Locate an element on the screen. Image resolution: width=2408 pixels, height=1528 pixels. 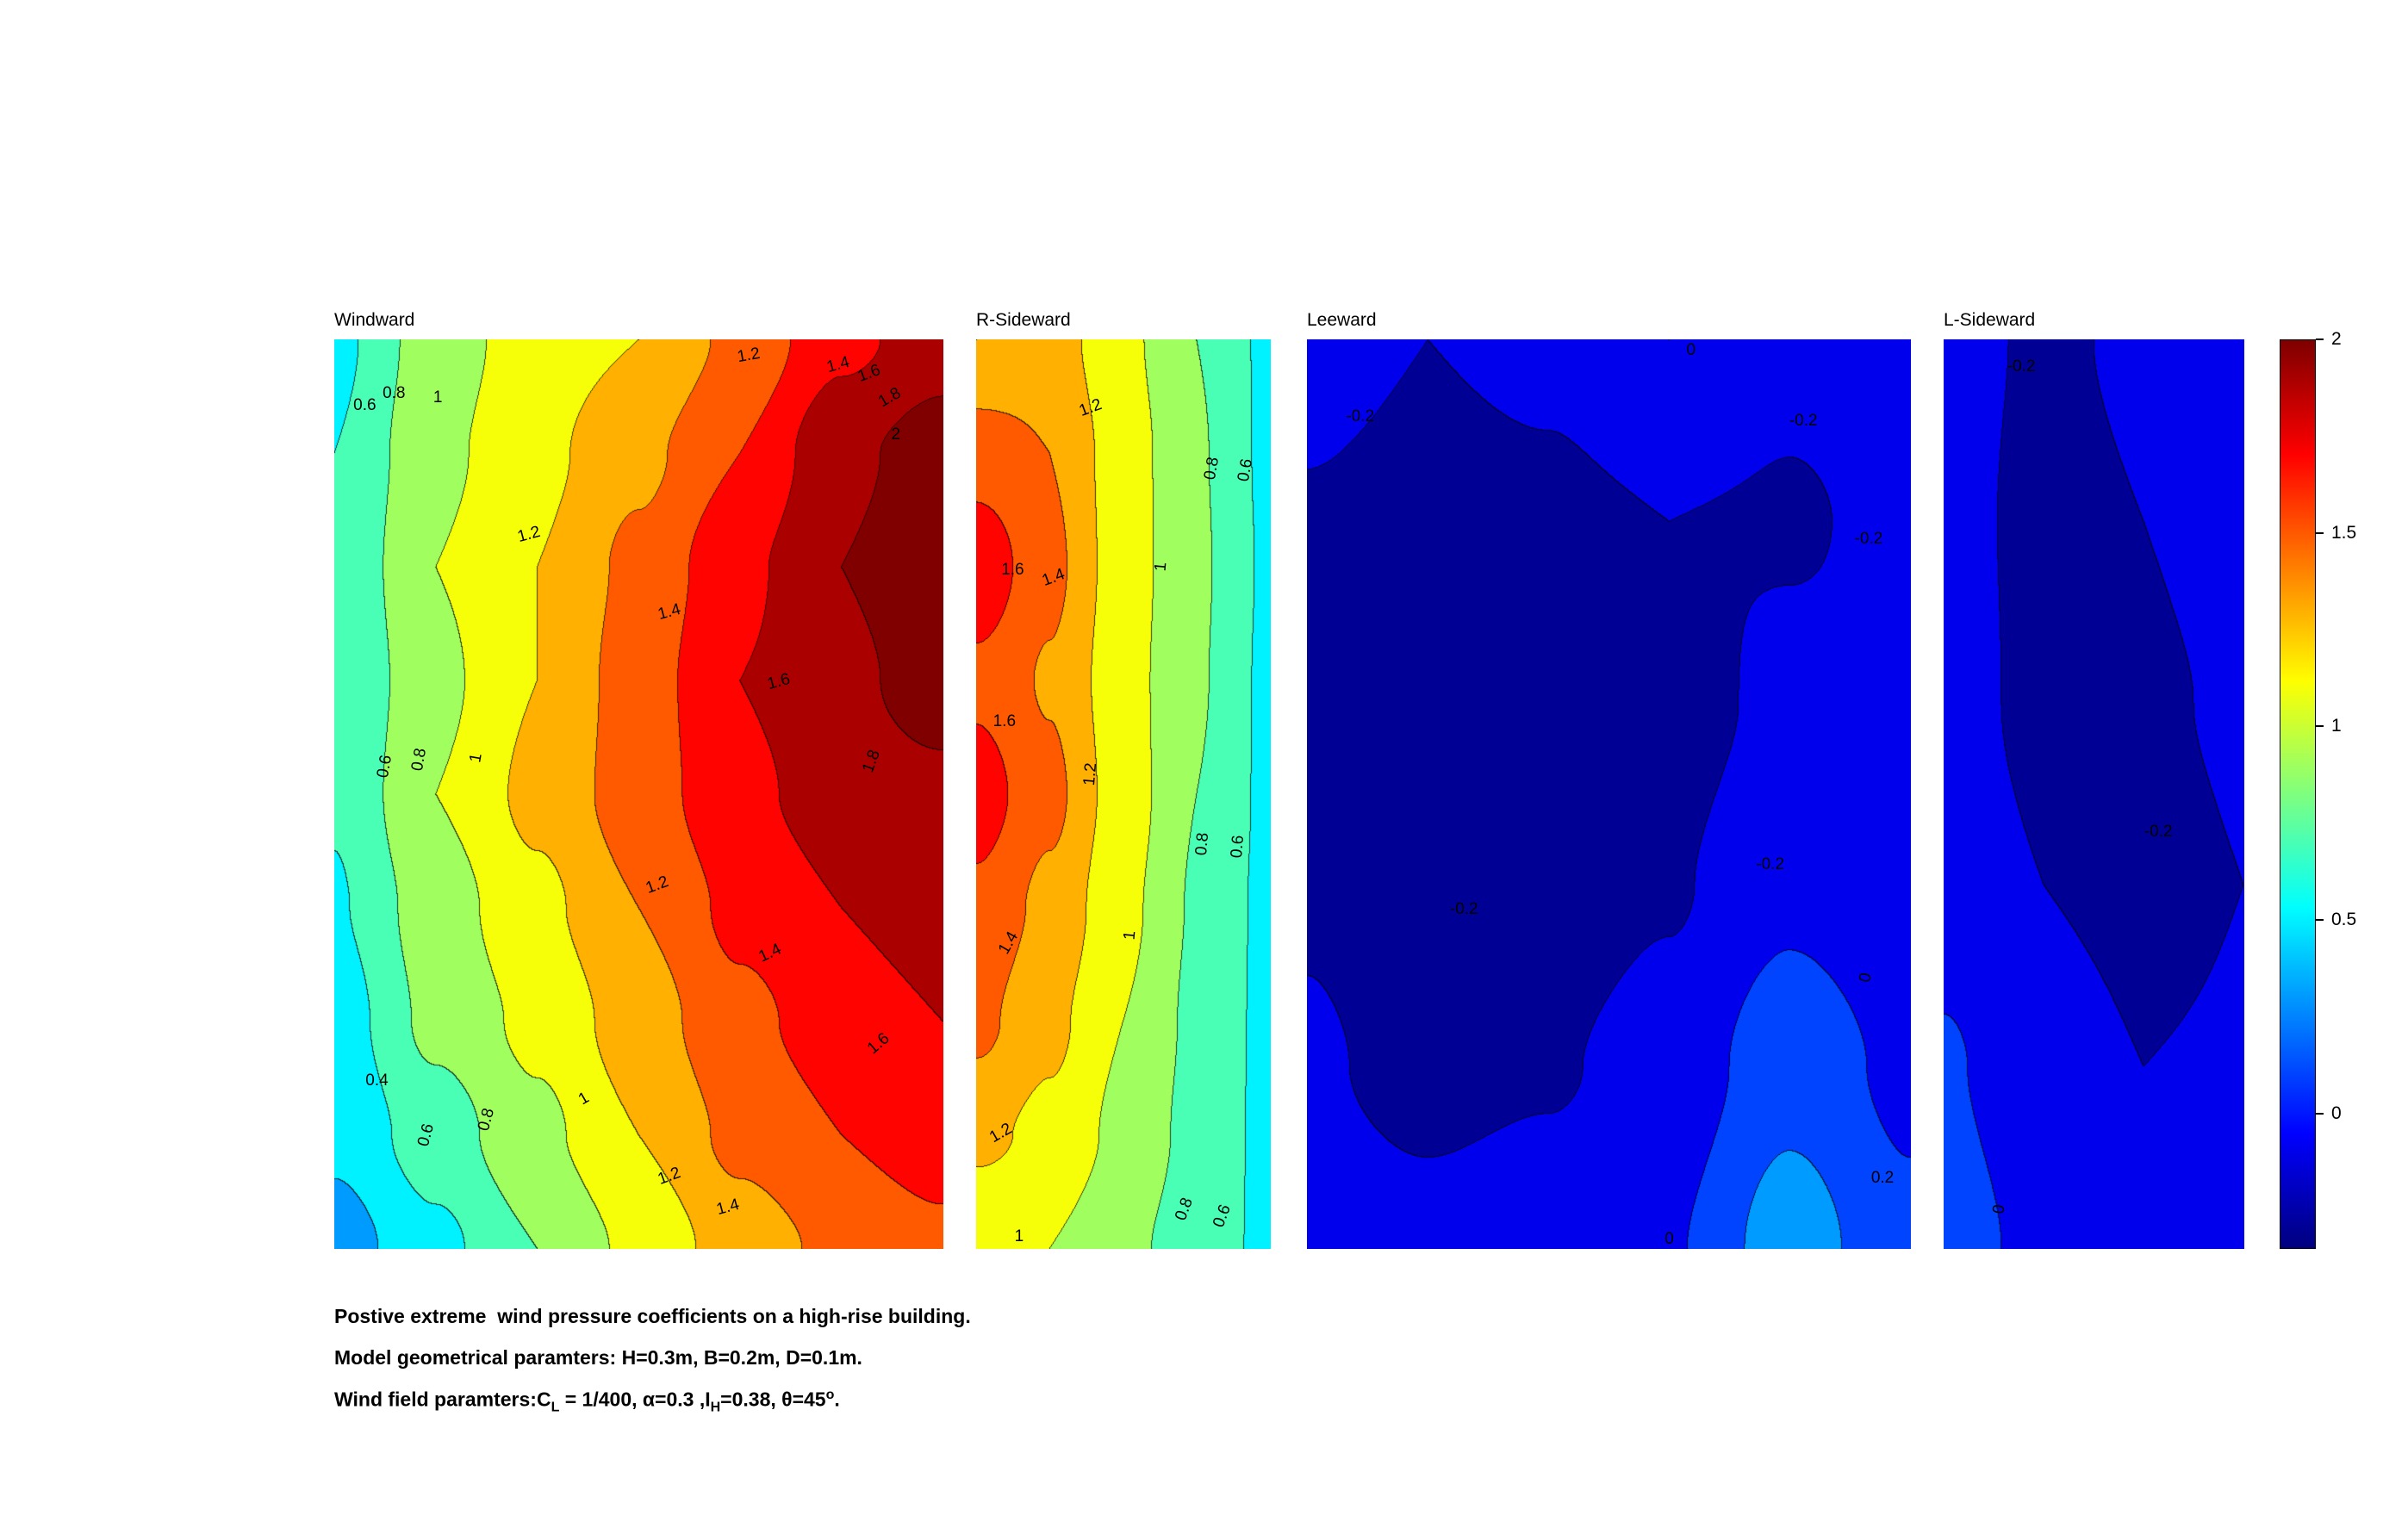
colorbar-gradient is located at coordinates (2298, 794).